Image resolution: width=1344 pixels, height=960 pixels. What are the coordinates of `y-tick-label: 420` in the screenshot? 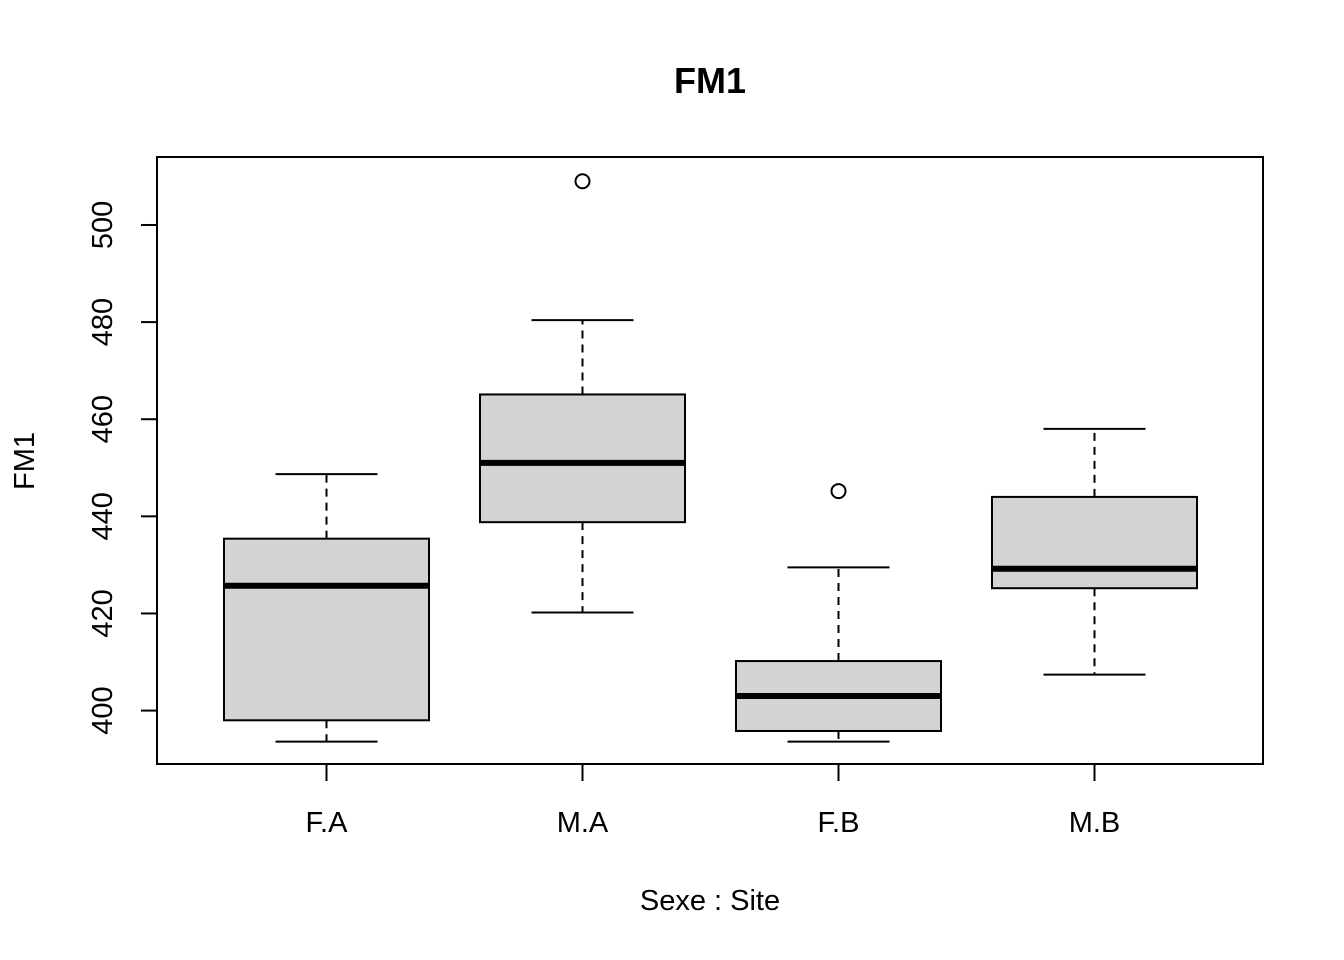 It's located at (103, 613).